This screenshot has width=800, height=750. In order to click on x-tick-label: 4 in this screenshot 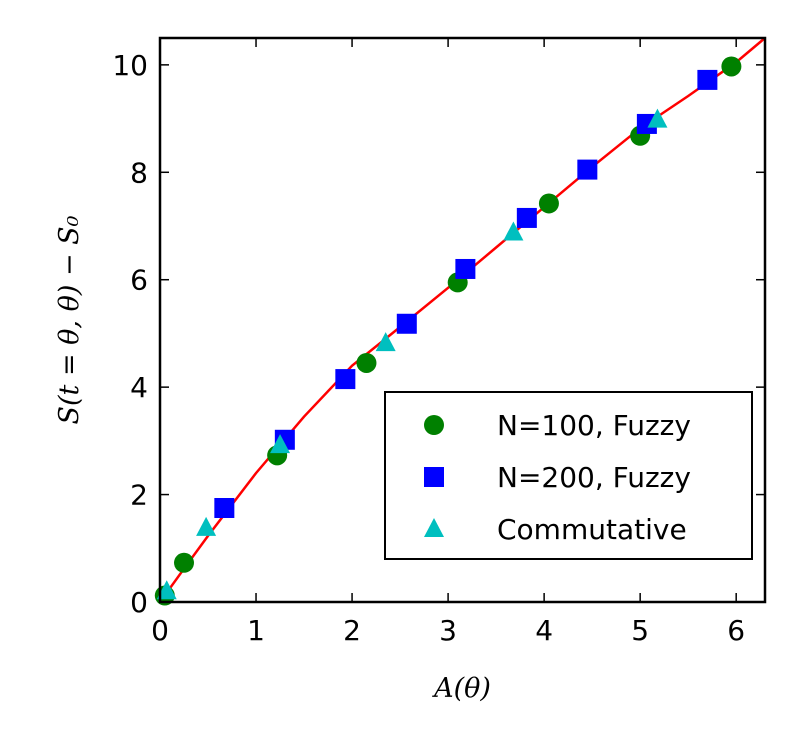, I will do `click(544, 630)`.